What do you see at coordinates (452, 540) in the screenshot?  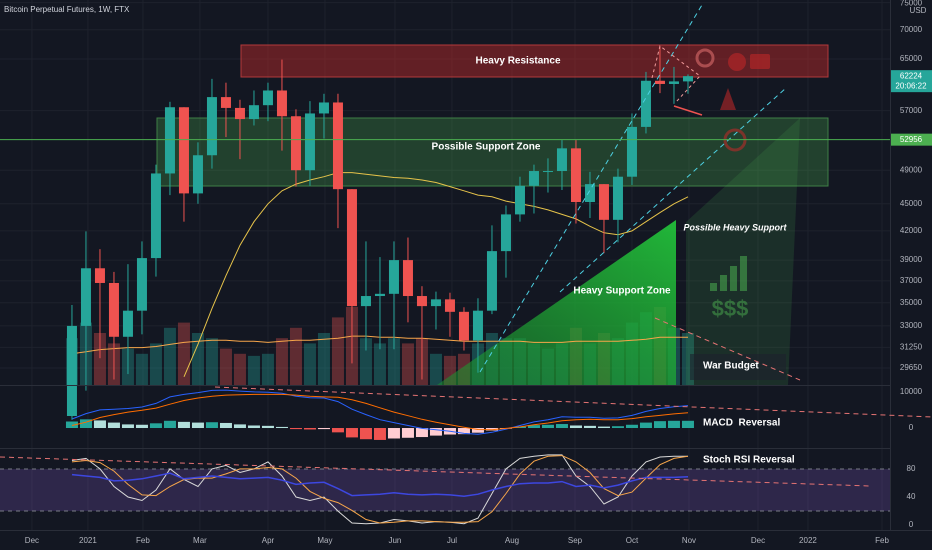 I see `x-tick-label: Jul` at bounding box center [452, 540].